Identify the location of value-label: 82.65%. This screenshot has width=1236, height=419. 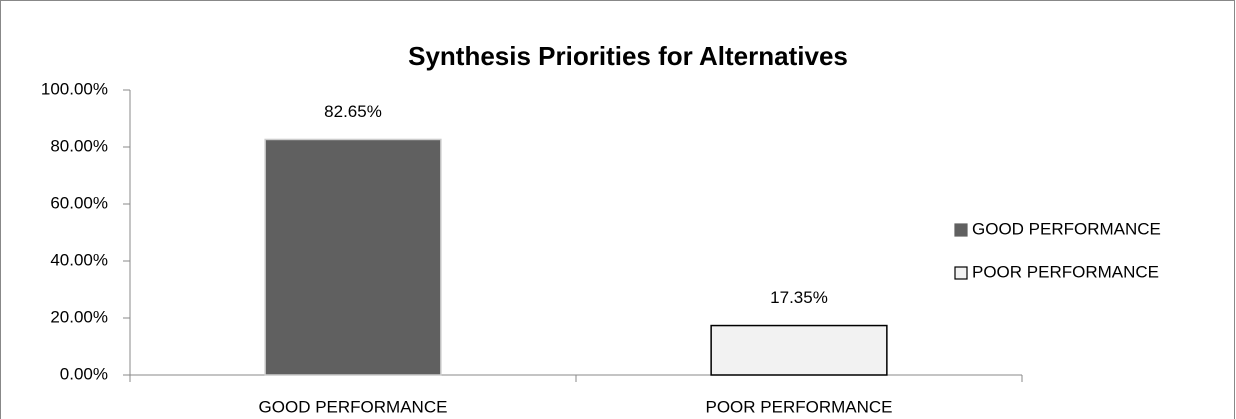
(353, 111).